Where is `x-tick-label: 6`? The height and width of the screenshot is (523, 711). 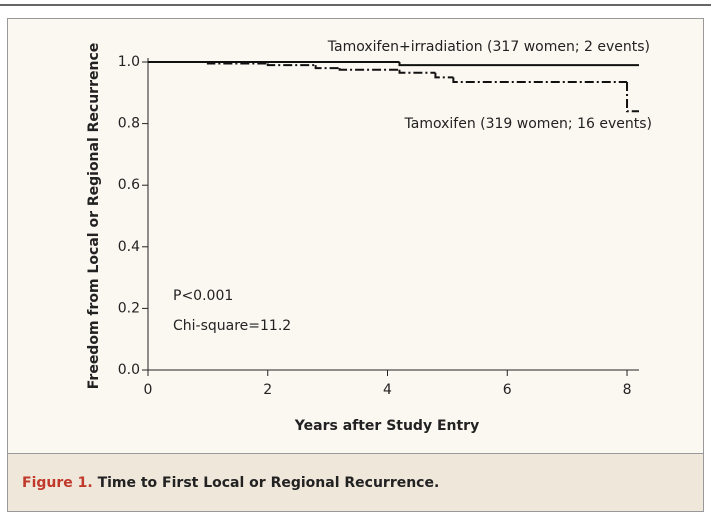 x-tick-label: 6 is located at coordinates (507, 390).